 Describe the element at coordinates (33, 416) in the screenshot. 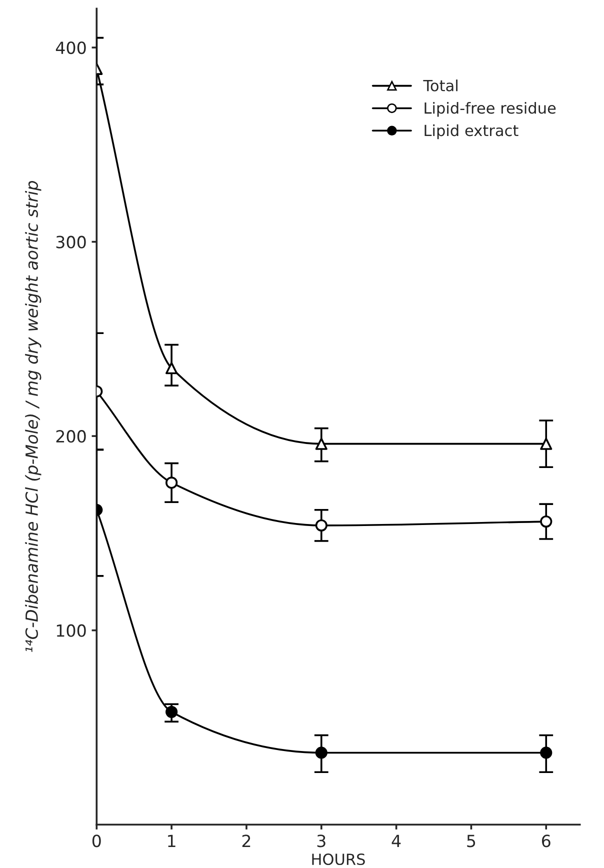

I see `y-axis-title: ¹⁴C-Dibenamine HCl (p-Mole) / mg dry weight aortic strip` at that location.